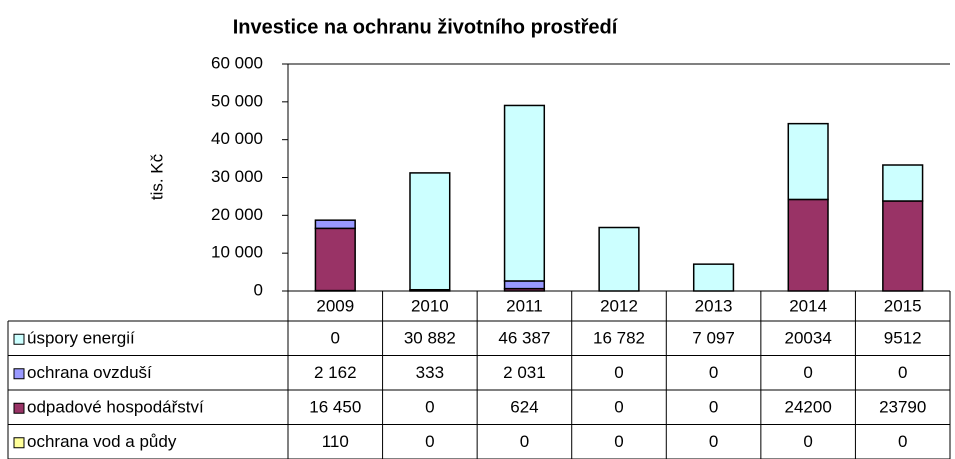  What do you see at coordinates (237, 252) in the screenshot?
I see `y-tick-label: 10 000` at bounding box center [237, 252].